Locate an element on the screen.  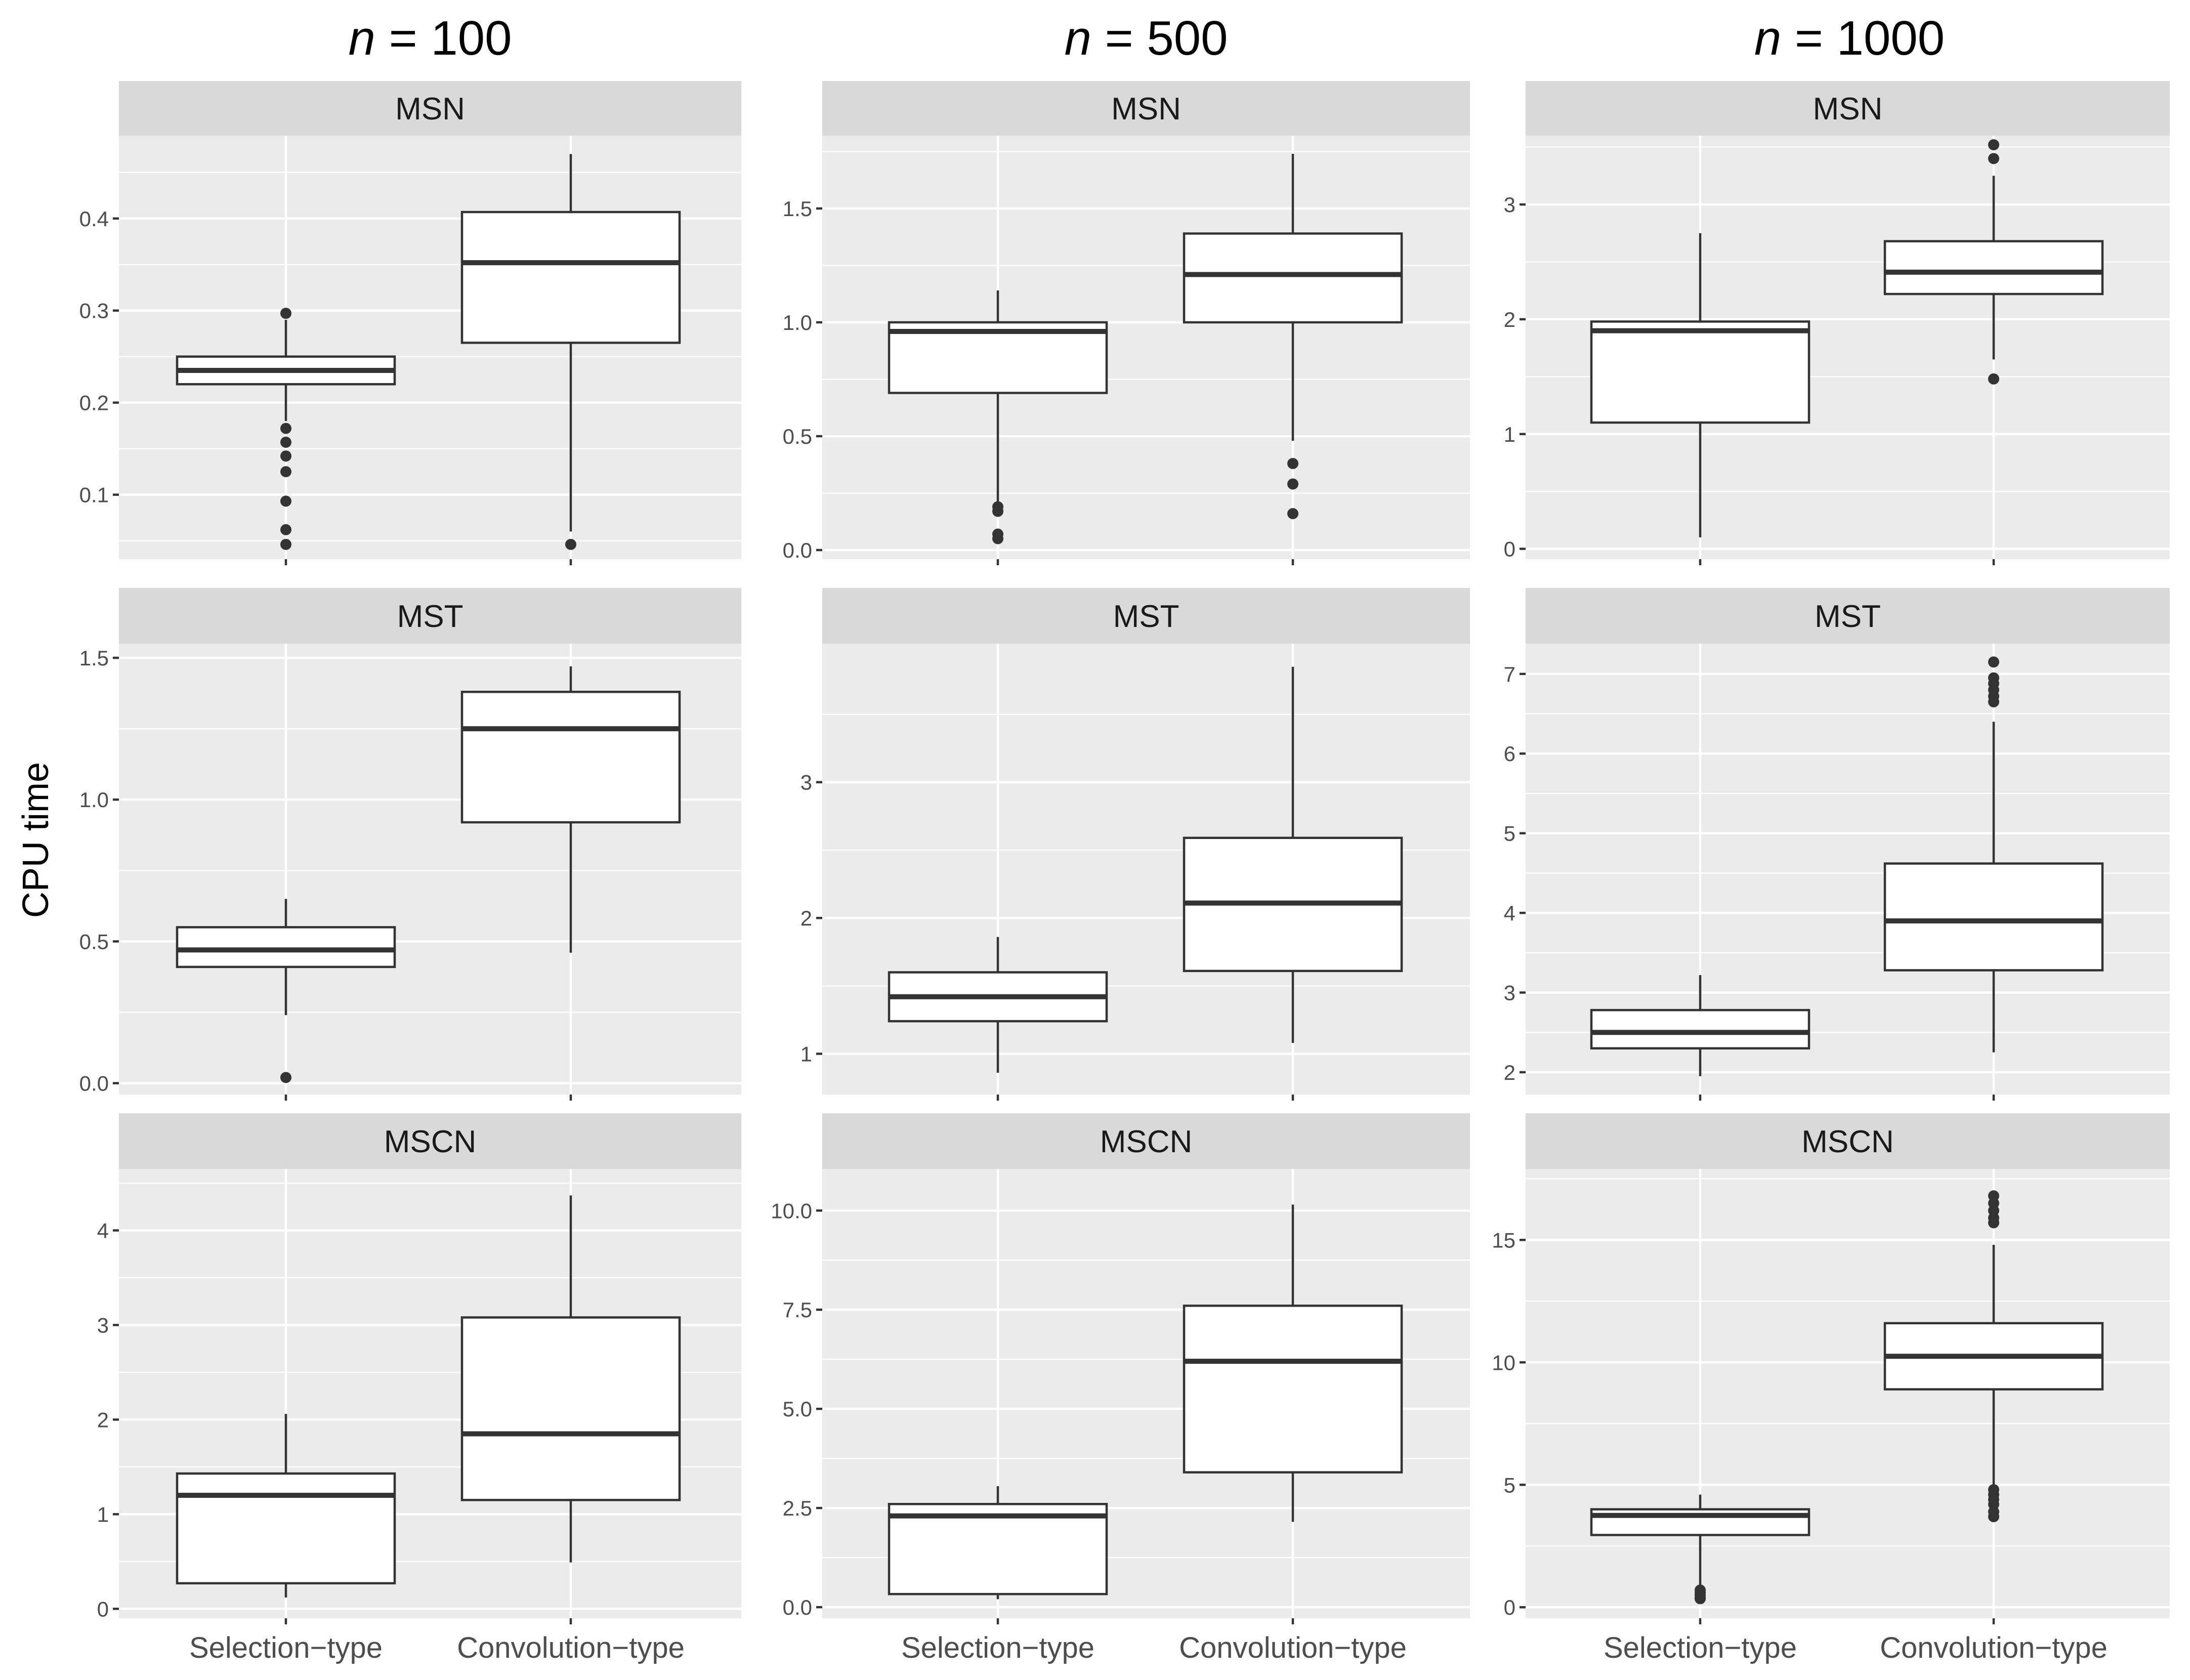
y-tick-label: 15 is located at coordinates (1504, 1240).